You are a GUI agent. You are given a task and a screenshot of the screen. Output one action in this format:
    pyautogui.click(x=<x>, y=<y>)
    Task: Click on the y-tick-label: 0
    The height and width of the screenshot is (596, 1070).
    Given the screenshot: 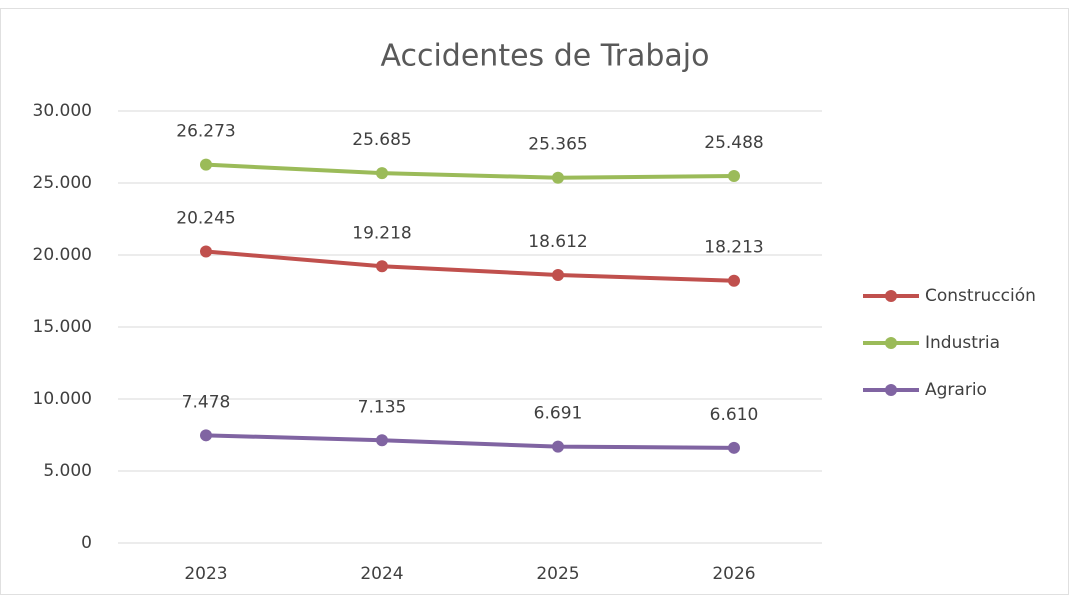 What is the action you would take?
    pyautogui.click(x=86, y=543)
    